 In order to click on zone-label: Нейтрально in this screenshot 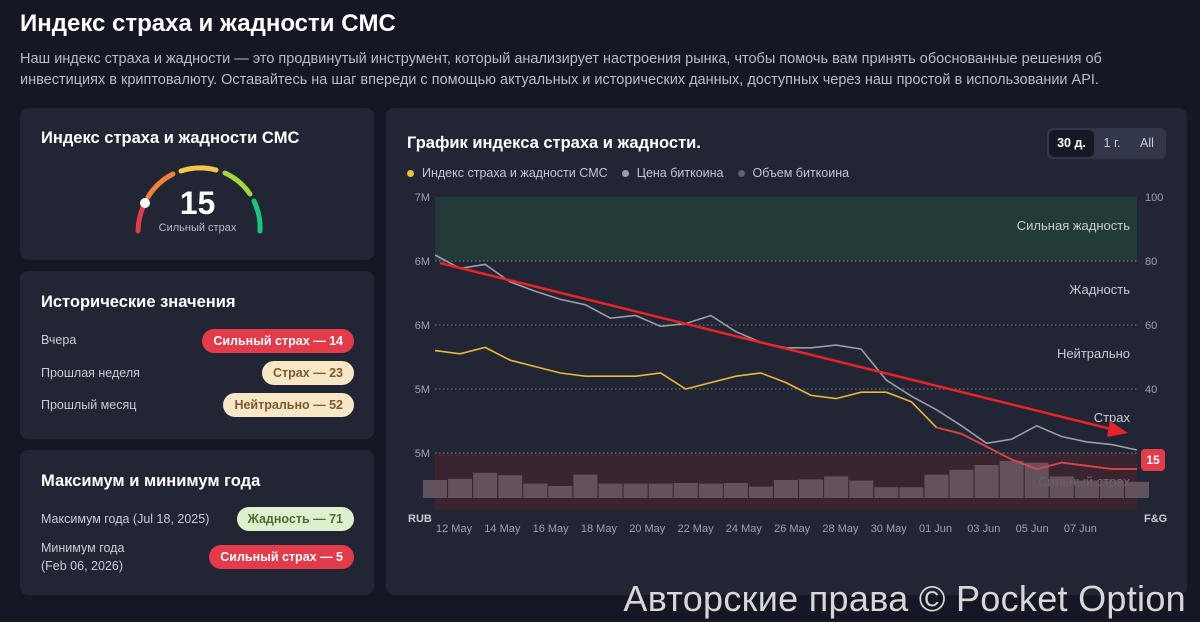, I will do `click(1093, 353)`.